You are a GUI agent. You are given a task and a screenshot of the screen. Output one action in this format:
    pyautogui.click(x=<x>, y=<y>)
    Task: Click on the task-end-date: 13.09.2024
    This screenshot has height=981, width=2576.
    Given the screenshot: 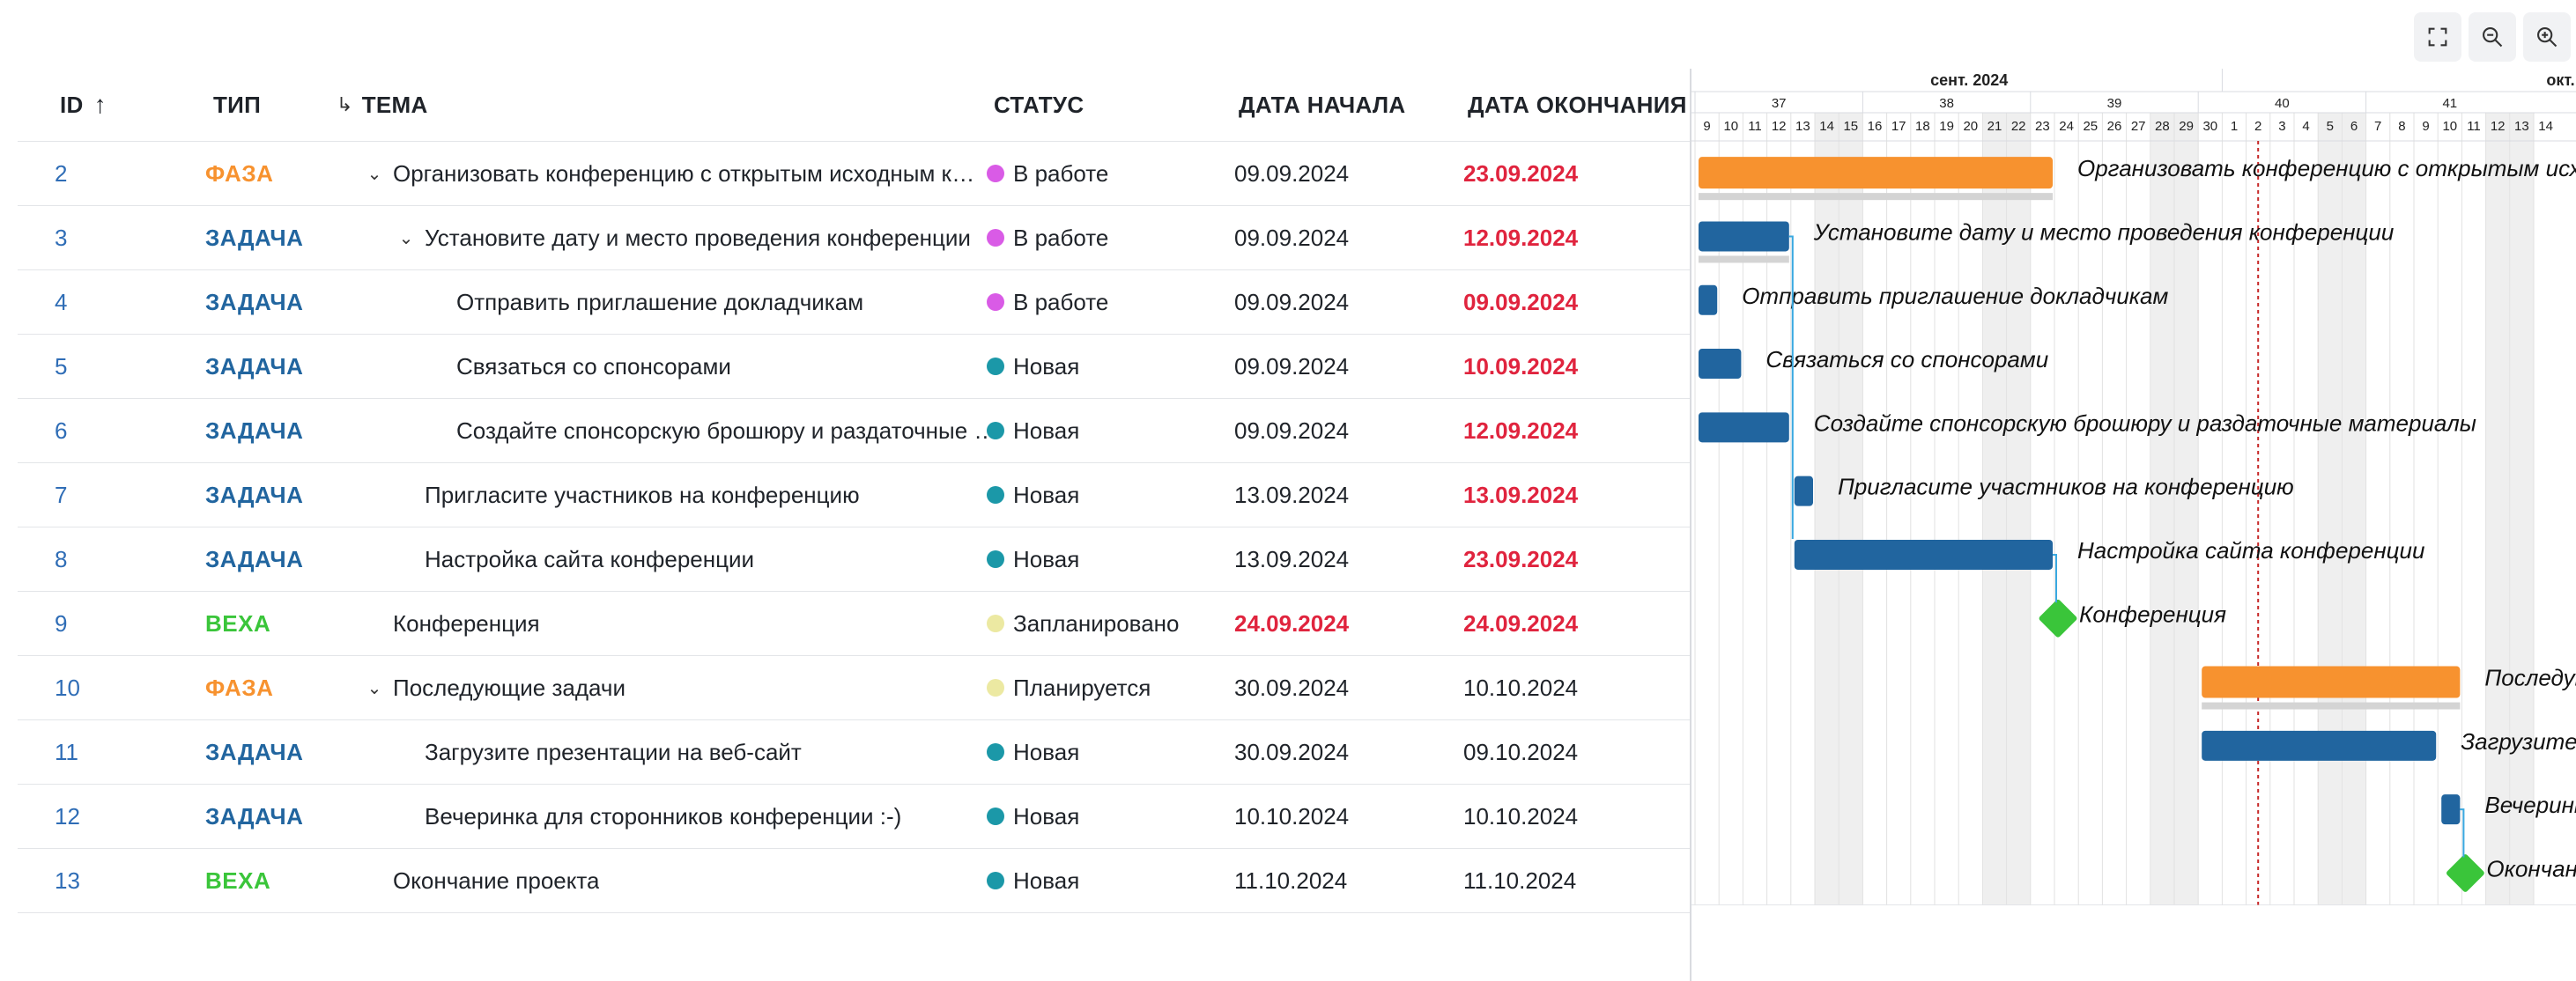 What is the action you would take?
    pyautogui.click(x=1521, y=494)
    